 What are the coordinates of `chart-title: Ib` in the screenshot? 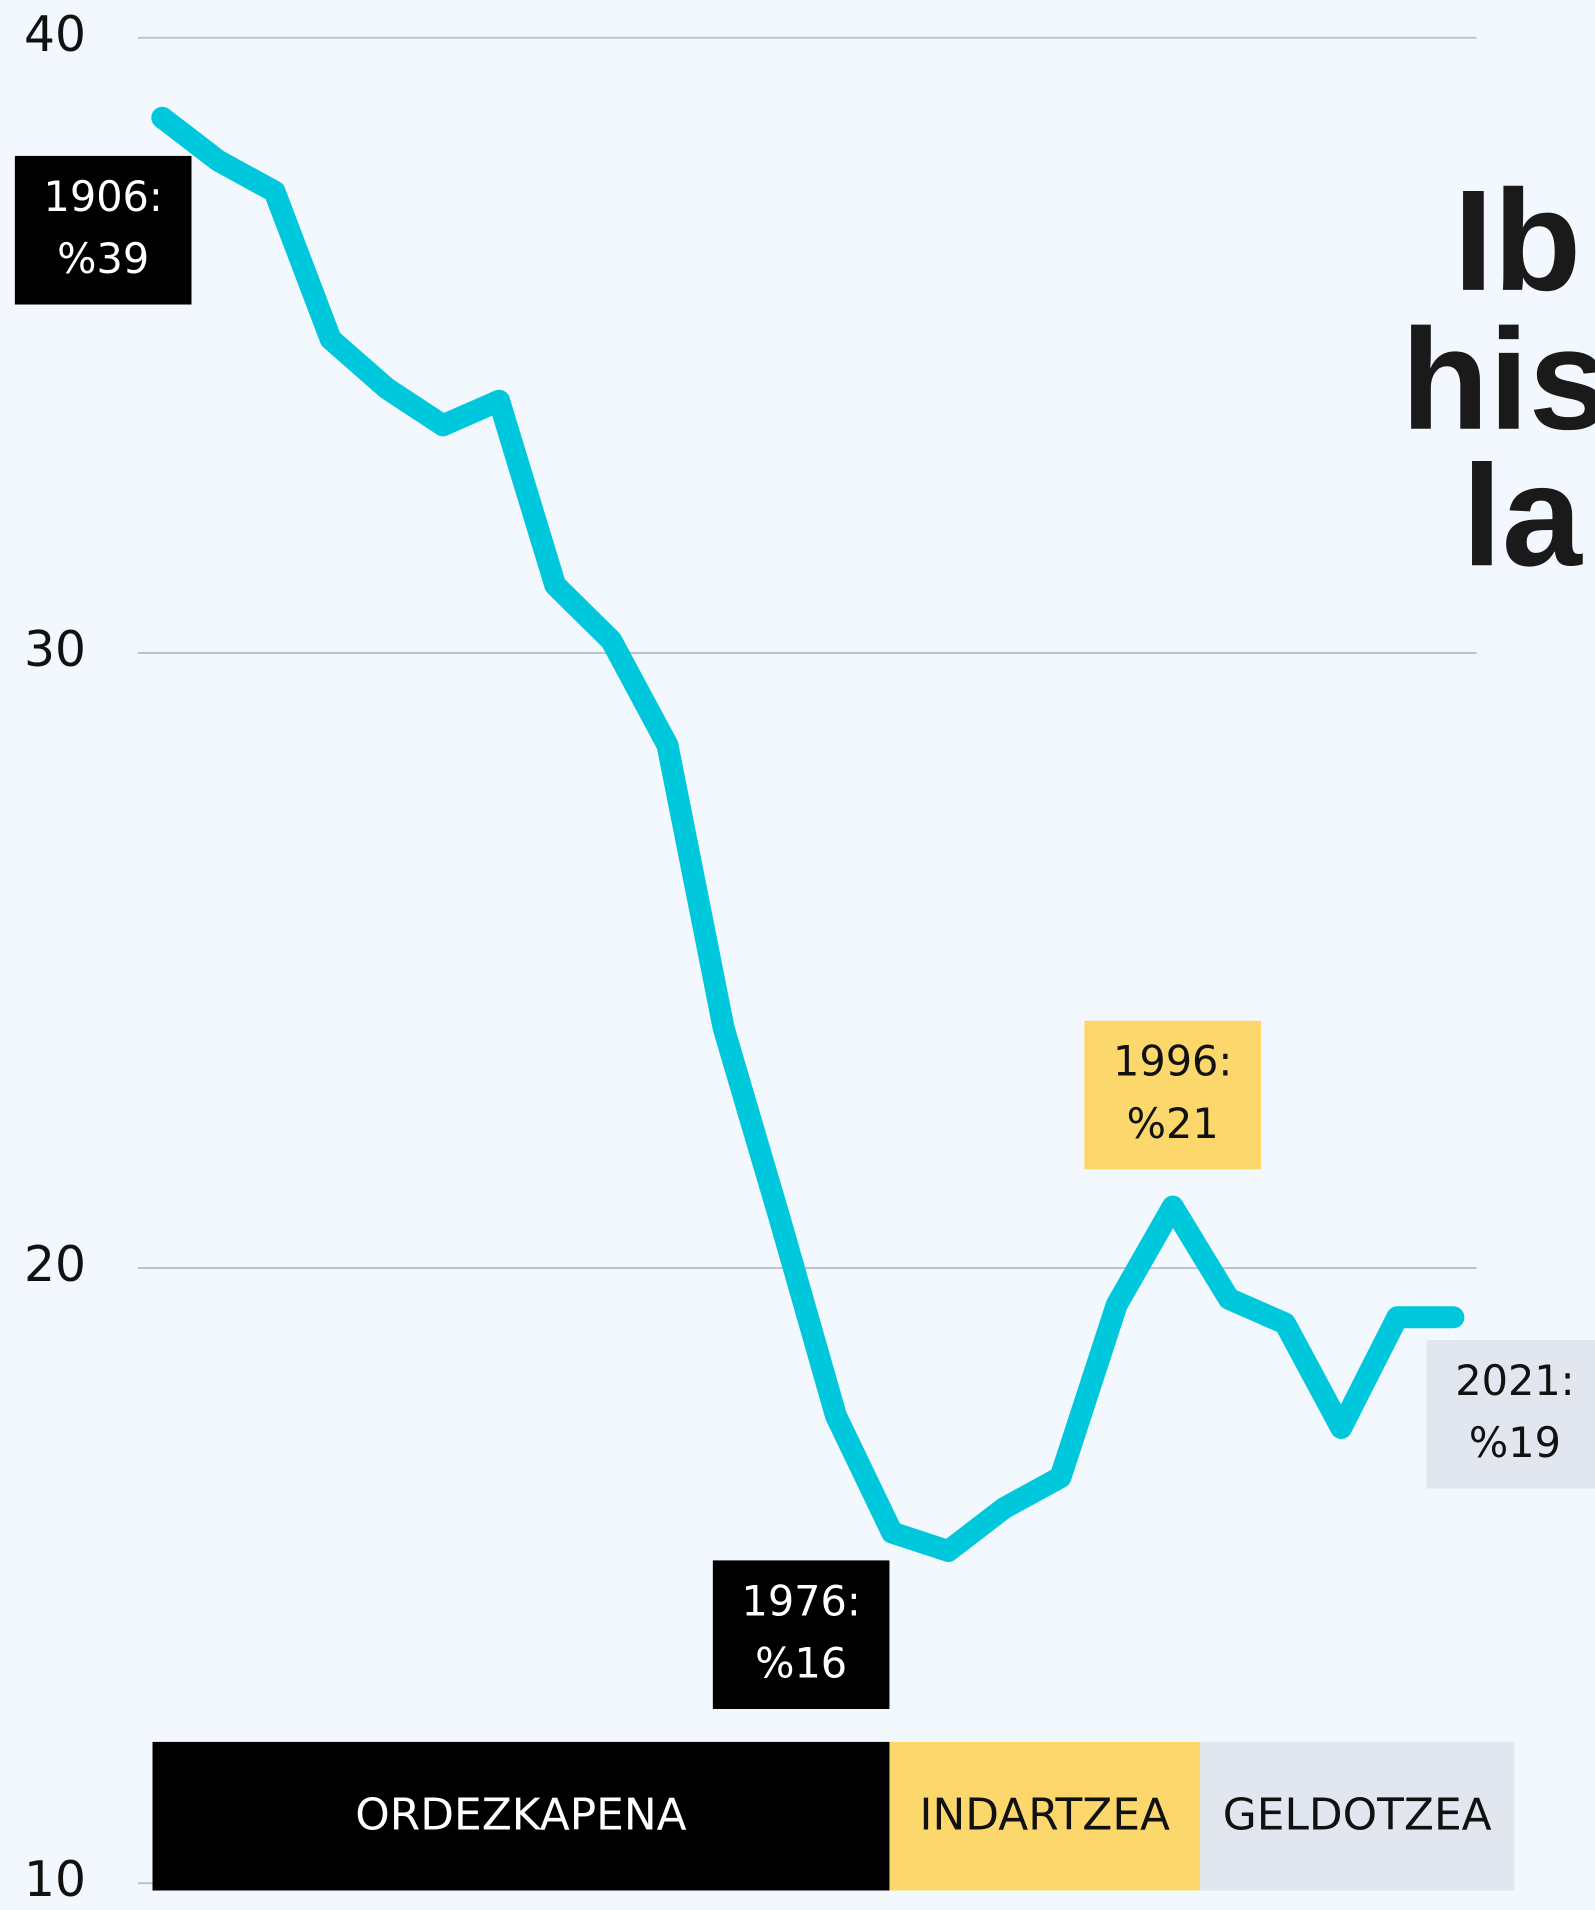 It's located at (1517, 241).